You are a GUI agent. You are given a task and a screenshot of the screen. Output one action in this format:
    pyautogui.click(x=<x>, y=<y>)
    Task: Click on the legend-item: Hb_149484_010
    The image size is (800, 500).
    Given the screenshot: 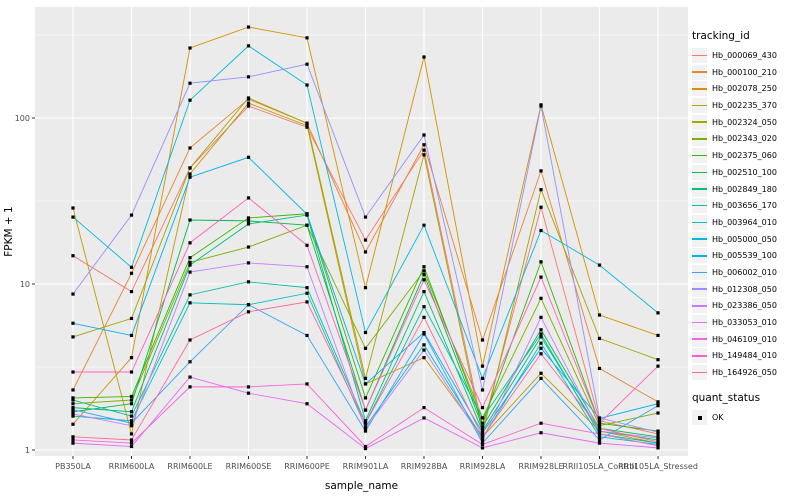 What is the action you would take?
    pyautogui.click(x=746, y=356)
    